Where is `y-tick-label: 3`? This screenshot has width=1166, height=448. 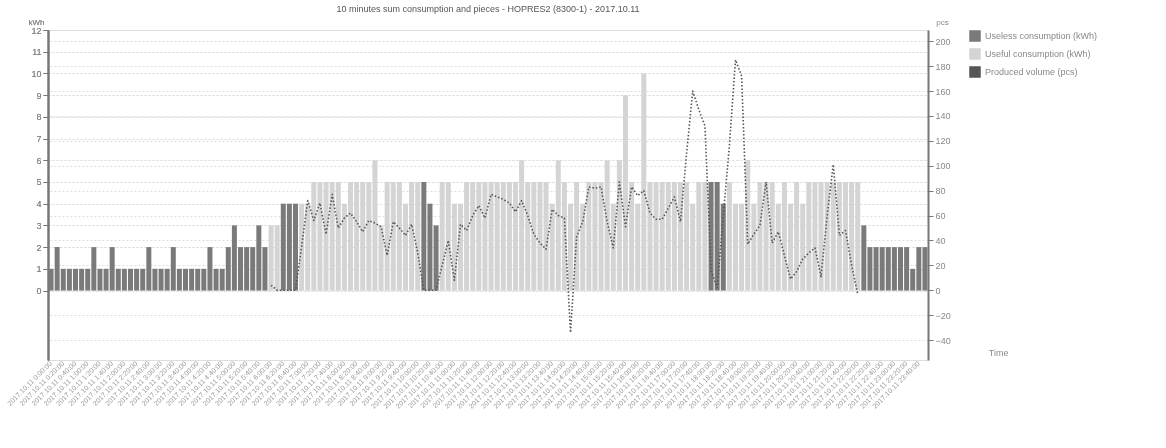
y-tick-label: 3 is located at coordinates (39, 225).